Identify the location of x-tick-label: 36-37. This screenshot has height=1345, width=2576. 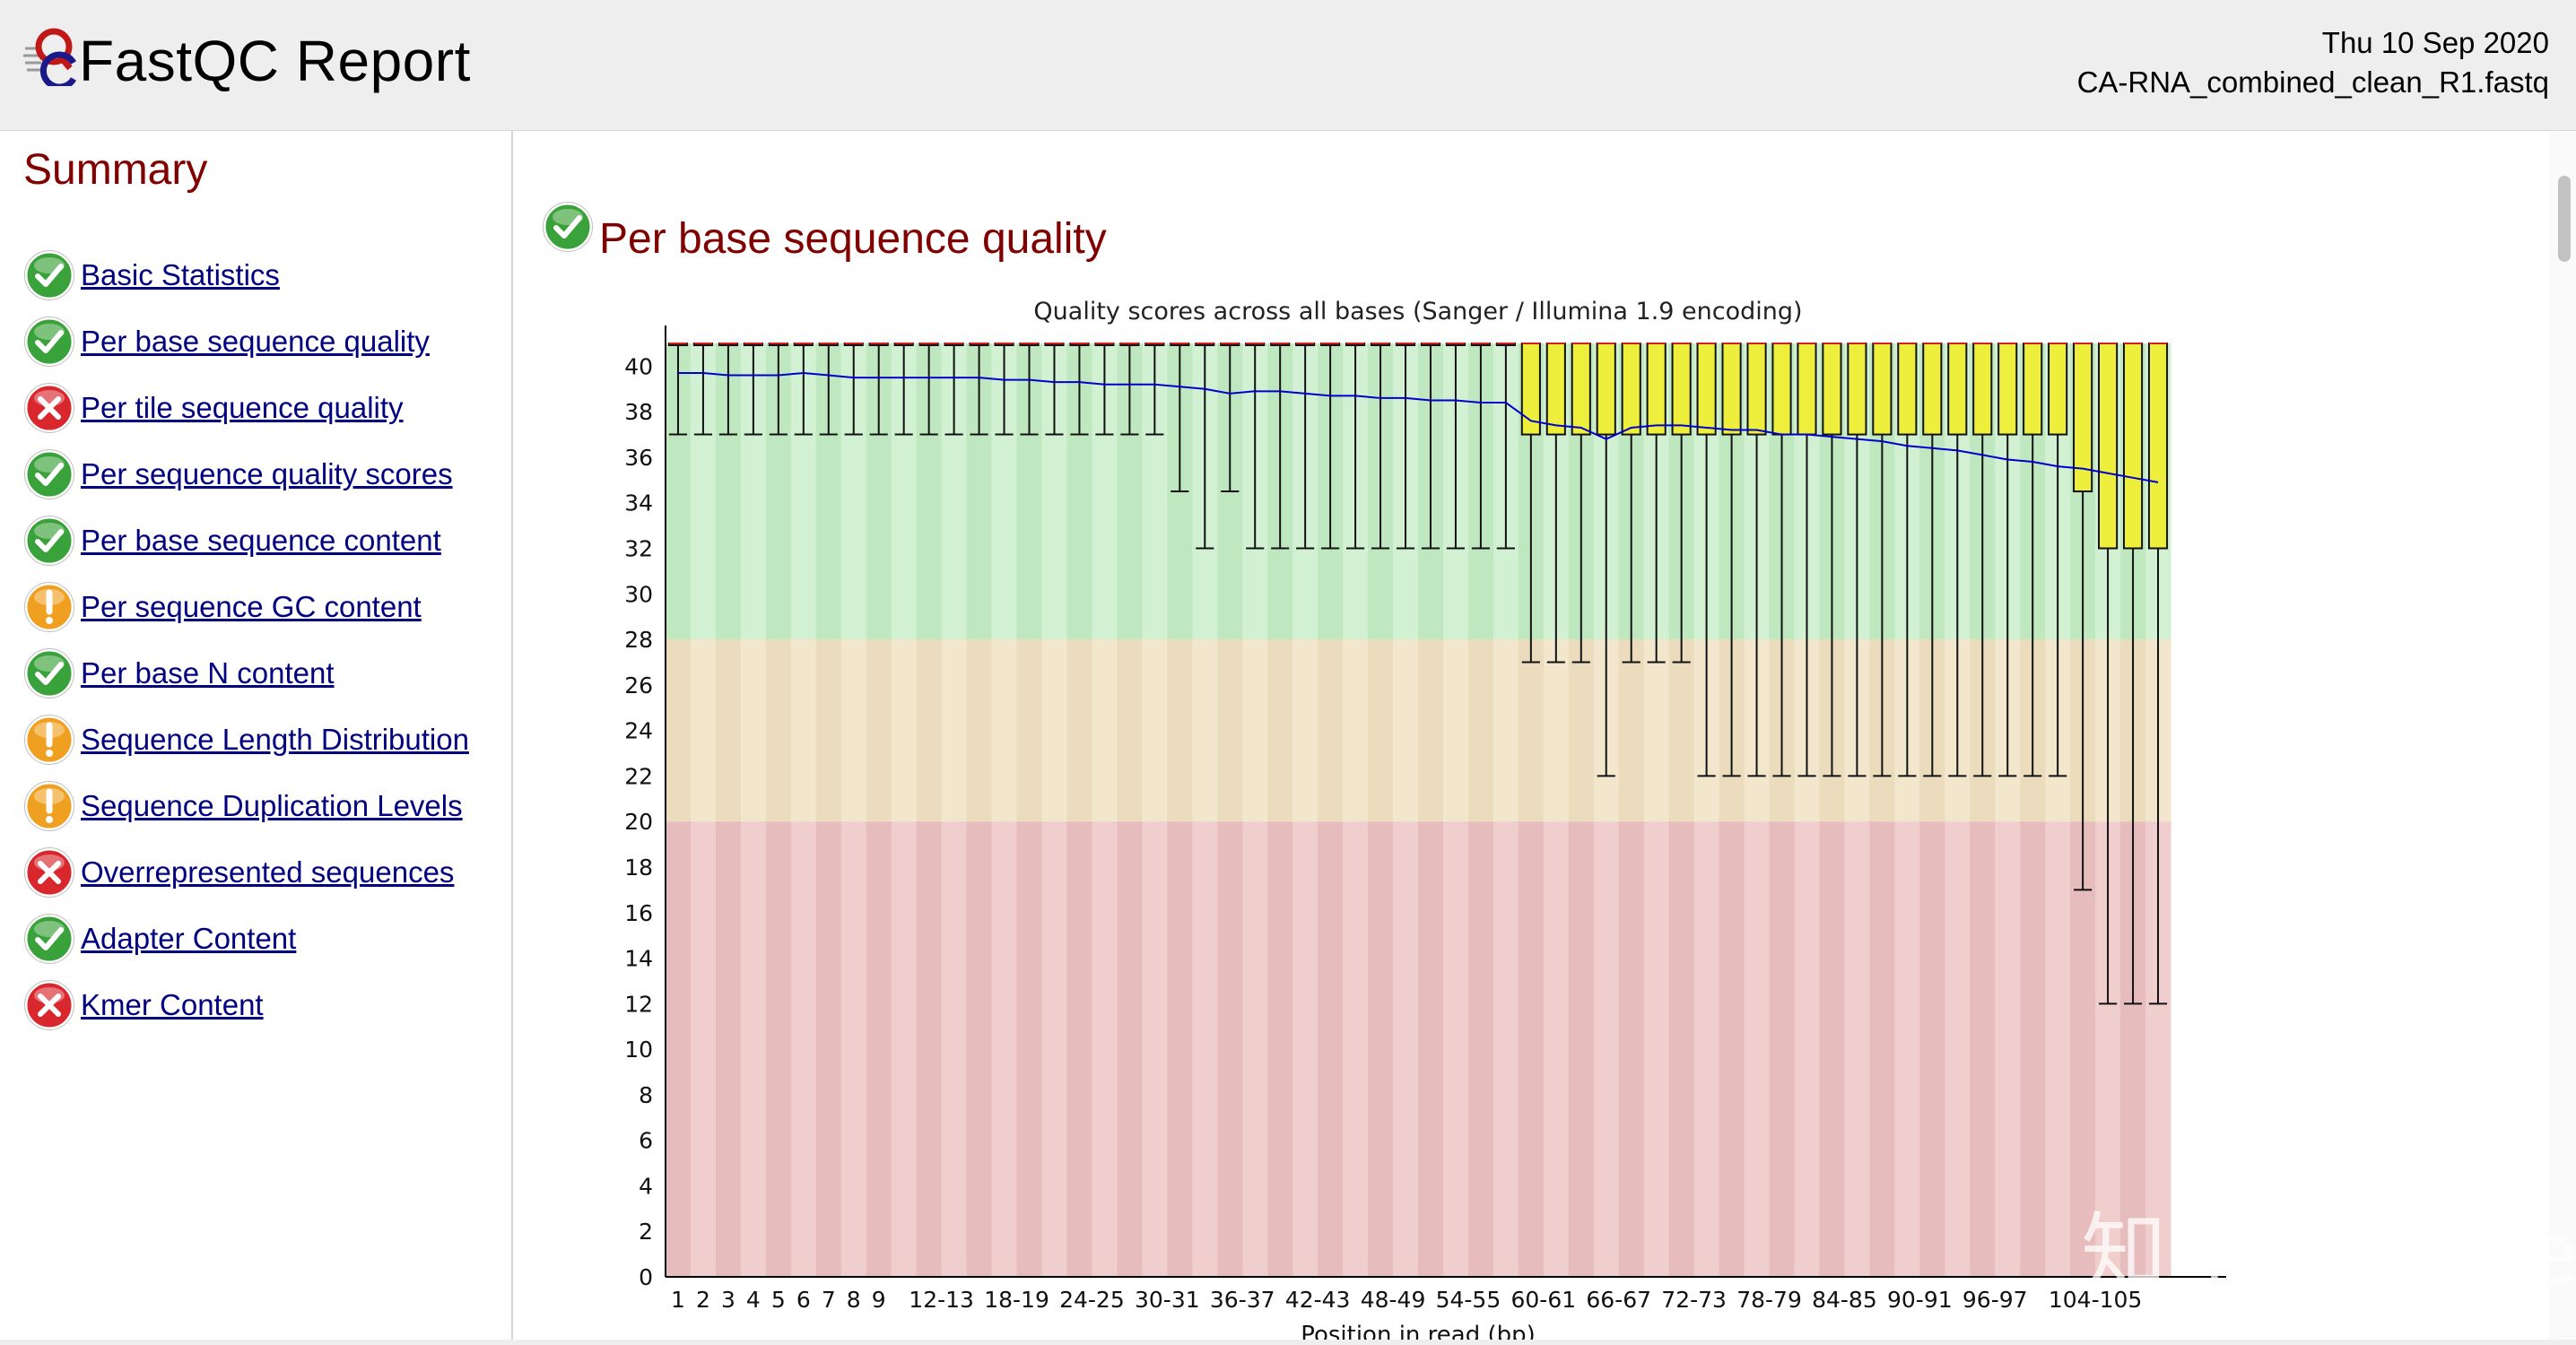
(1242, 1300).